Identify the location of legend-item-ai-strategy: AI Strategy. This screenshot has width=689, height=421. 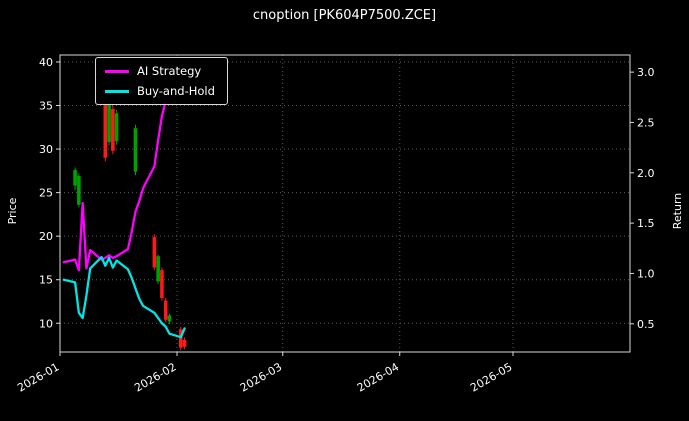
(160, 71).